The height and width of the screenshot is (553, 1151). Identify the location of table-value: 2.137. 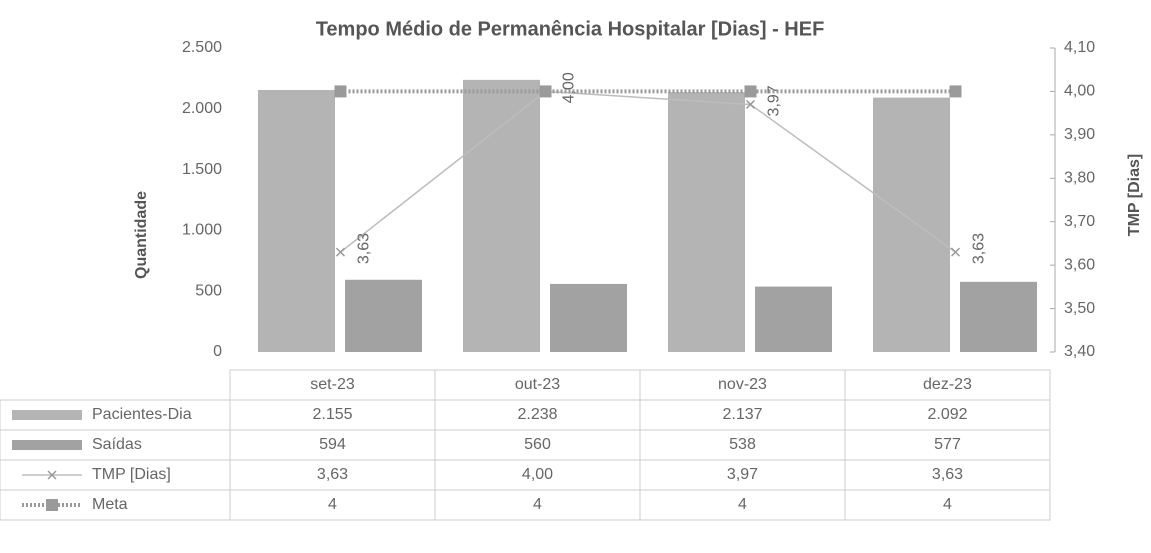
(742, 414).